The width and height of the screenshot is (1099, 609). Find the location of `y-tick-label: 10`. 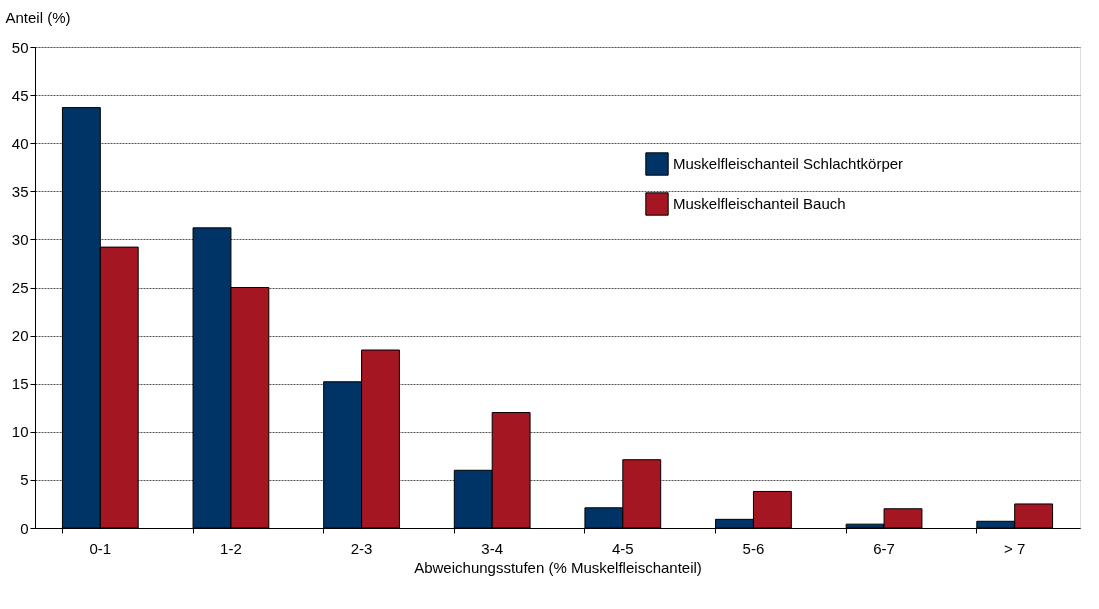

y-tick-label: 10 is located at coordinates (20, 432).